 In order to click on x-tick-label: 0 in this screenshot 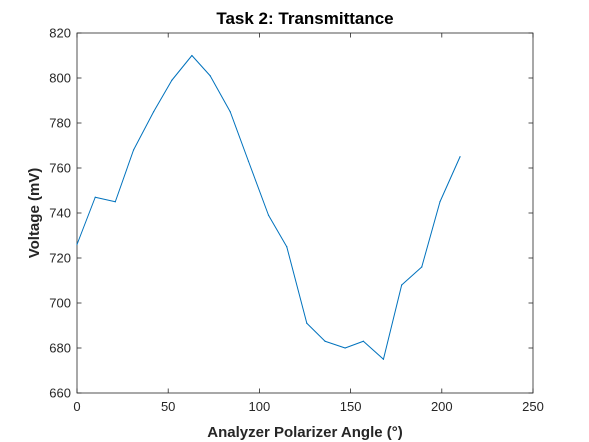, I will do `click(76, 406)`.